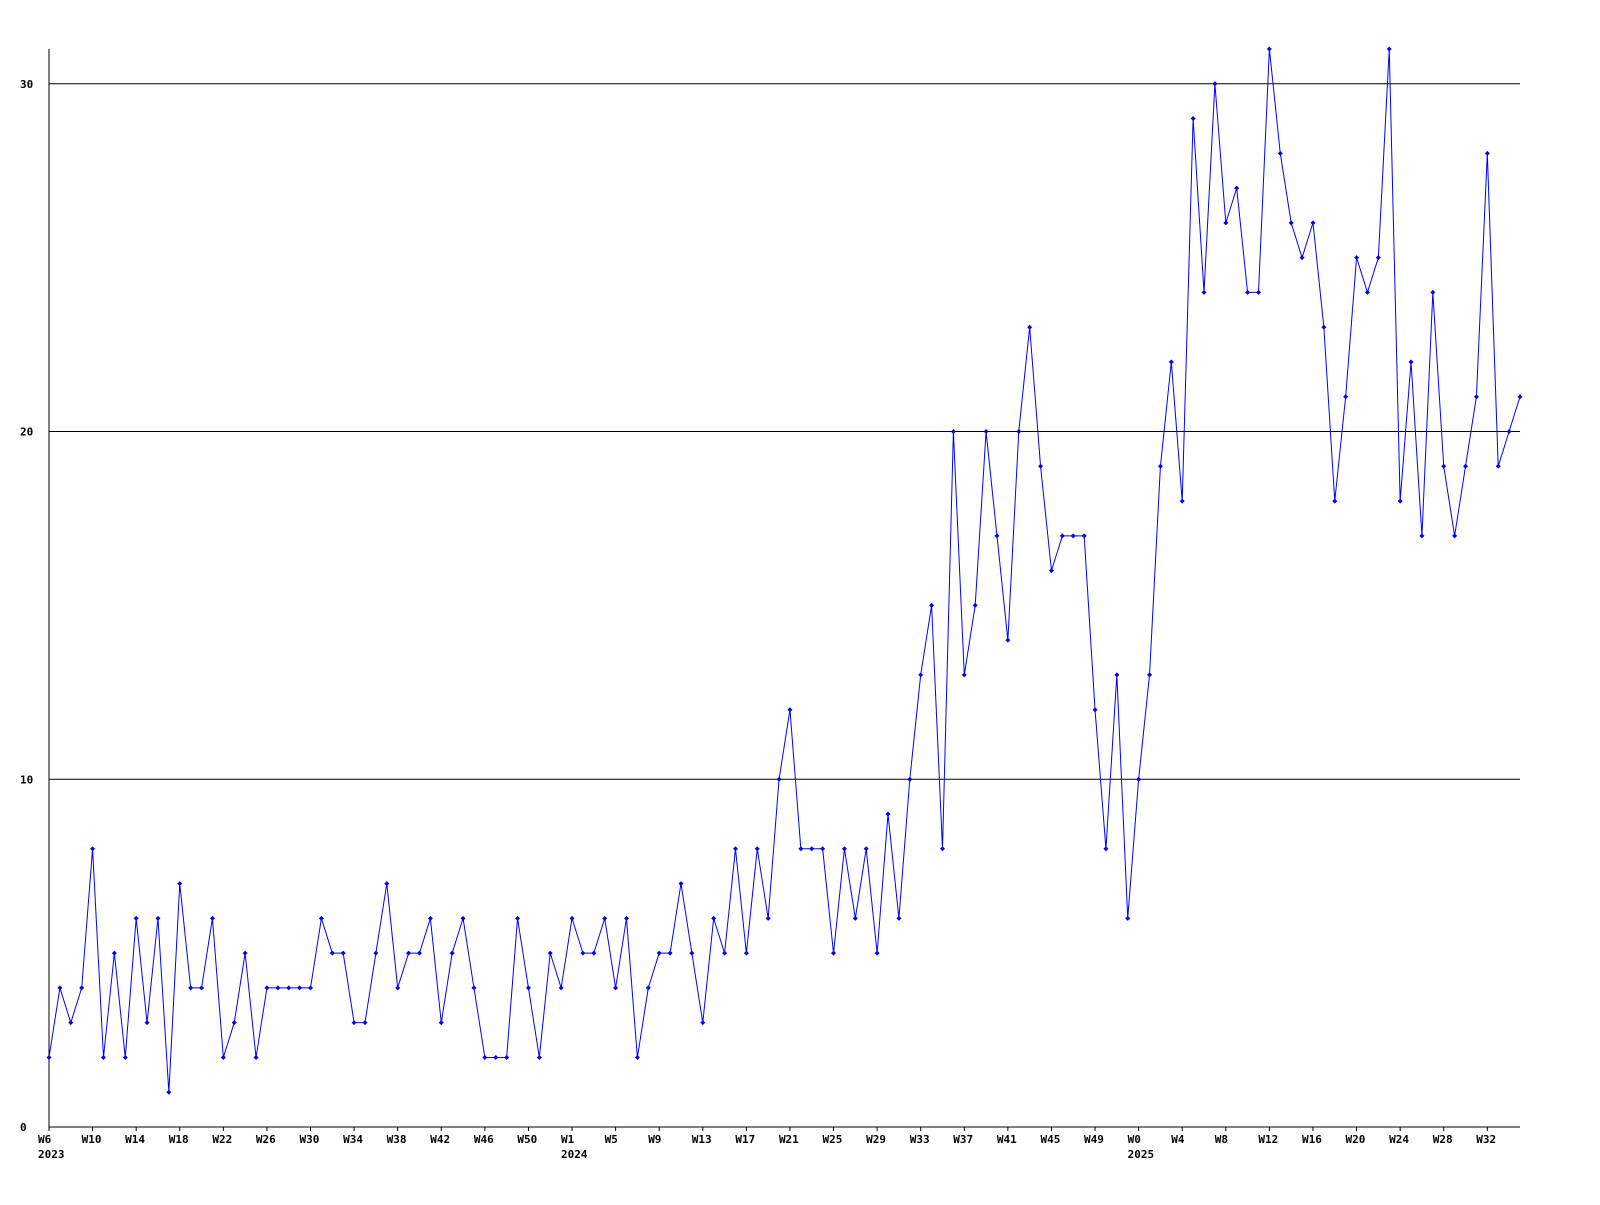 This screenshot has width=1600, height=1205. What do you see at coordinates (266, 1139) in the screenshot?
I see `x-tick-label: W26` at bounding box center [266, 1139].